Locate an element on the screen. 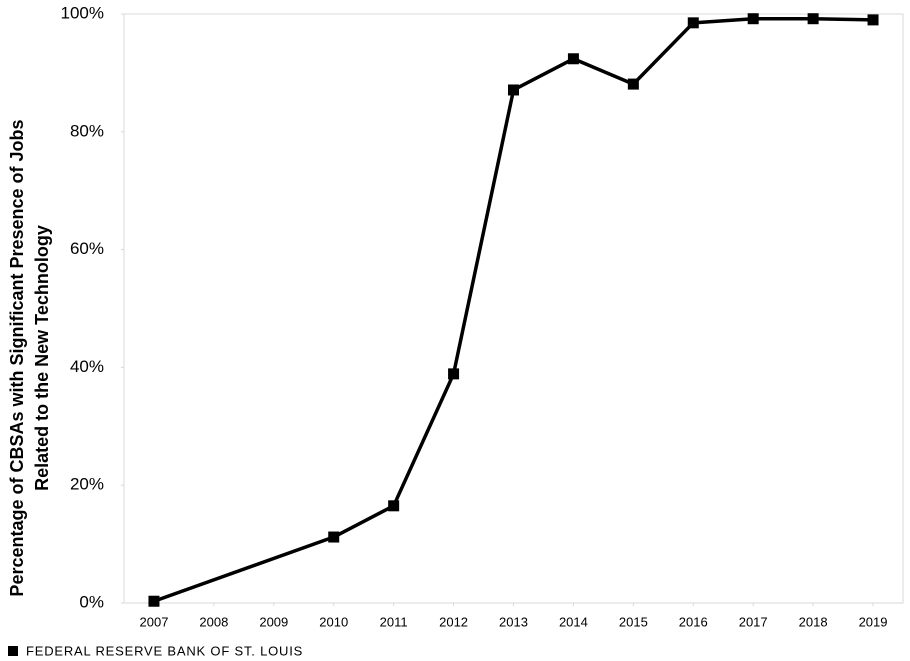 The image size is (910, 661). x-tick-label: 2010 is located at coordinates (333, 621).